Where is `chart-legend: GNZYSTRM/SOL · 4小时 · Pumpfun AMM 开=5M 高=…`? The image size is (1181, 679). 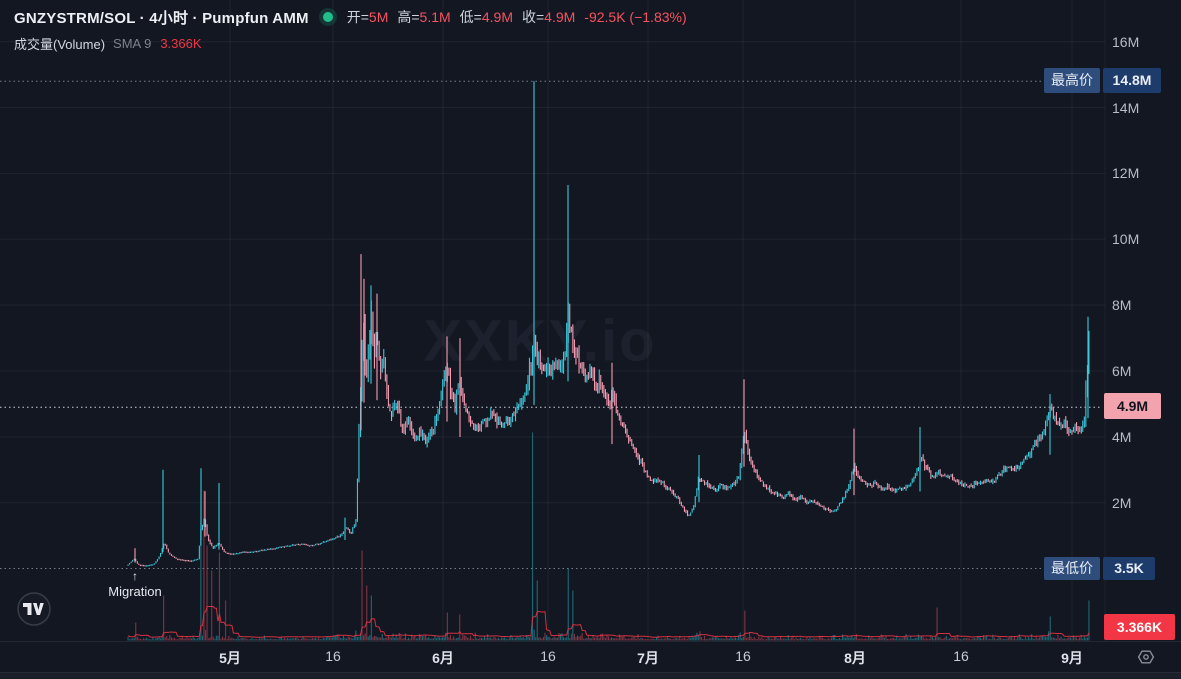
chart-legend: GNZYSTRM/SOL · 4小时 · Pumpfun AMM 开=5M 高=… is located at coordinates (350, 29).